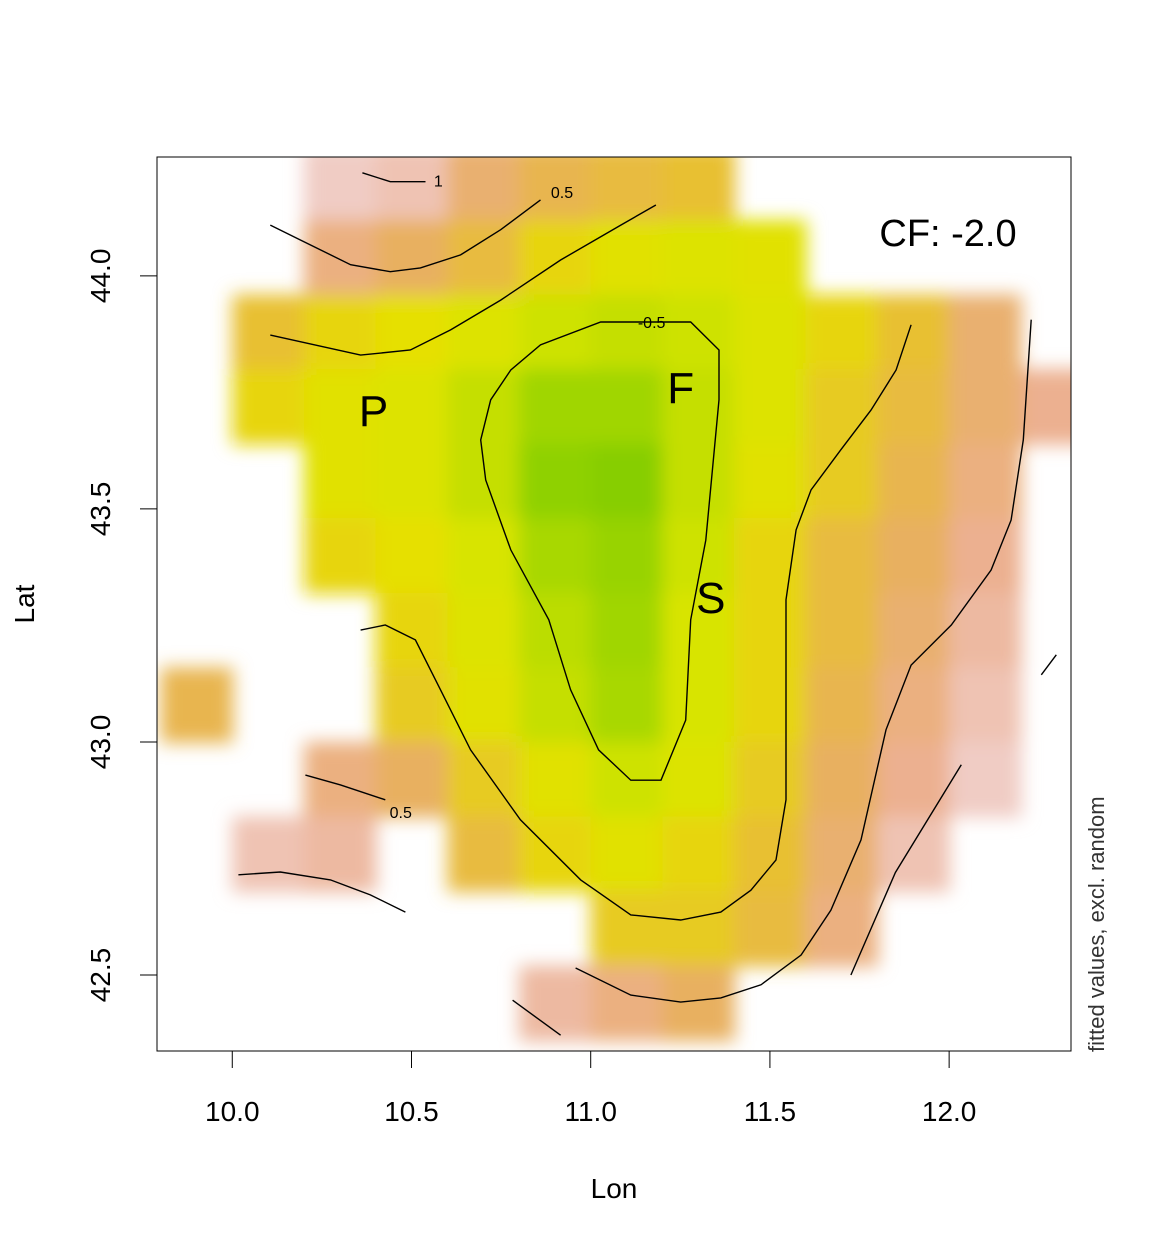  I want to click on x-tick-label: 11.0, so click(590, 1111).